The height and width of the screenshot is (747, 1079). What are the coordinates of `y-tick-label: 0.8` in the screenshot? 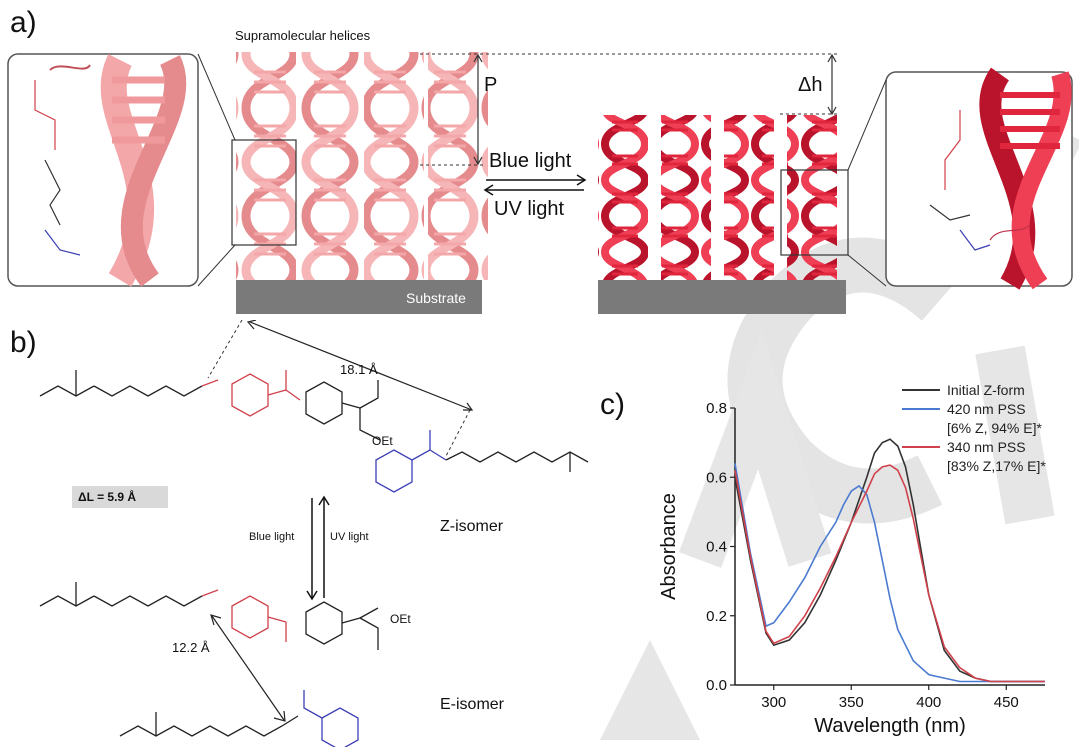 It's located at (716, 408).